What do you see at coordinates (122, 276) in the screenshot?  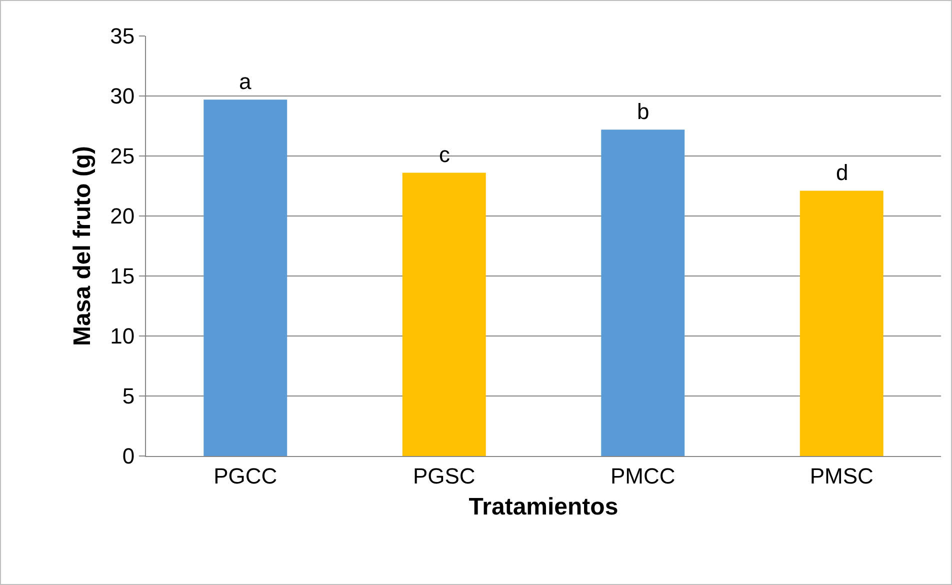 I see `y-tick-label: 15` at bounding box center [122, 276].